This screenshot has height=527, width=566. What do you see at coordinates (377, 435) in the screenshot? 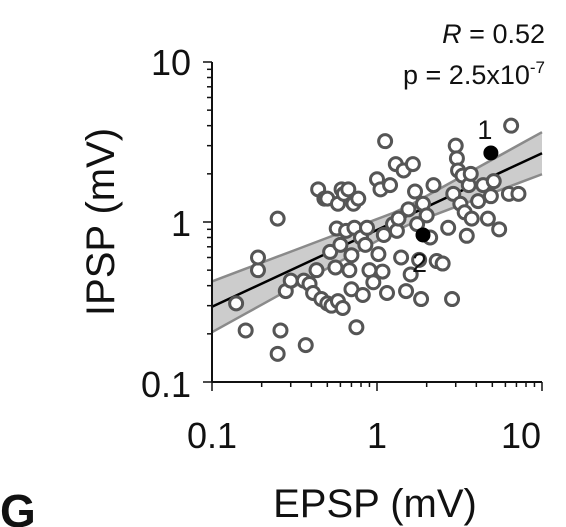
I see `x-tick-label-1: 1` at bounding box center [377, 435].